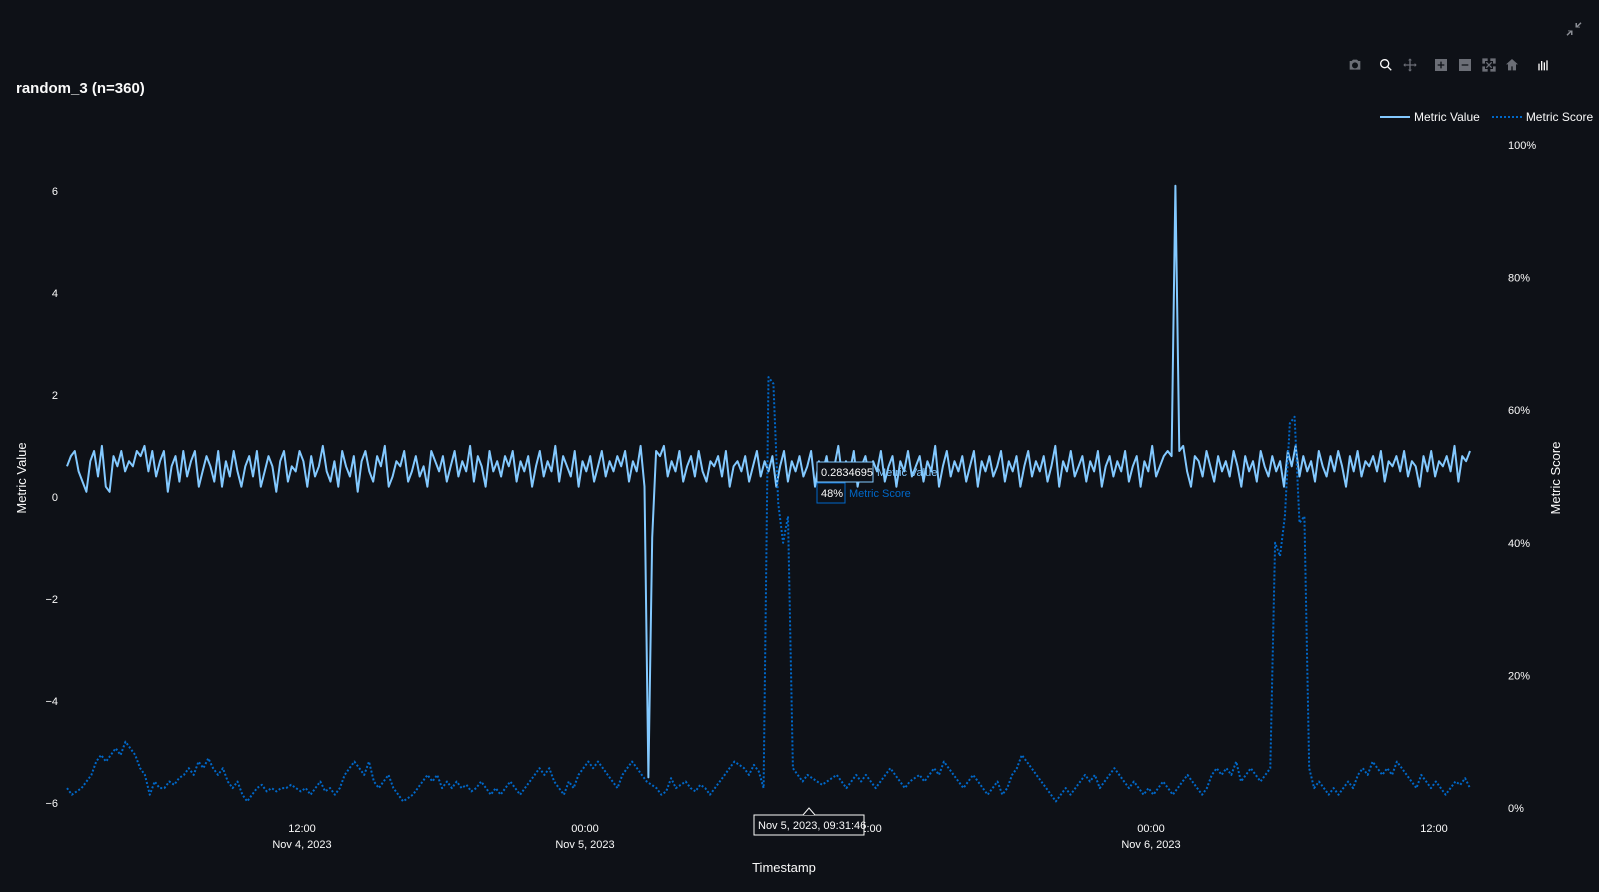 This screenshot has height=892, width=1599. I want to click on y-tick-label: −2, so click(51, 600).